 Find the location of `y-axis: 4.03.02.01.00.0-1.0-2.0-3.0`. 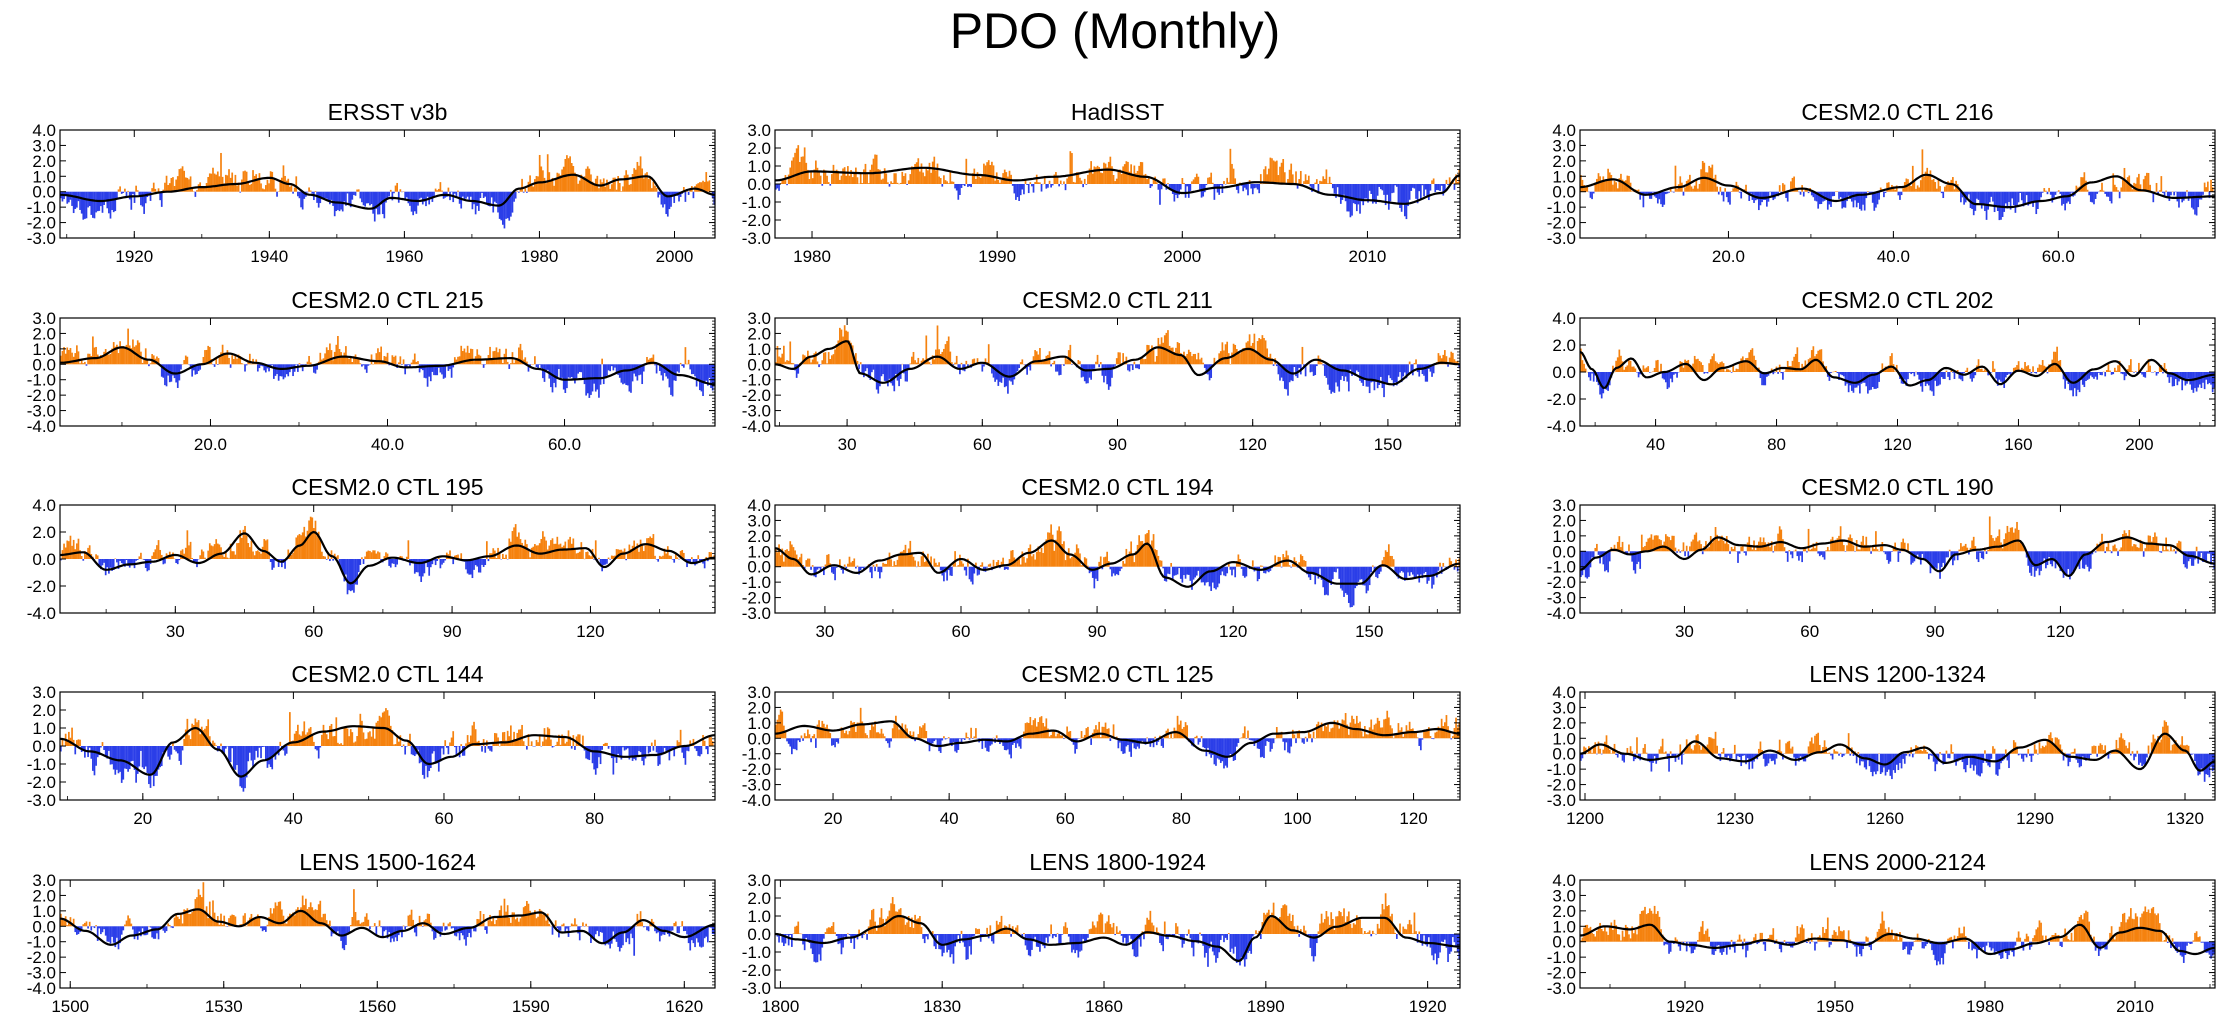

y-axis: 4.03.02.01.00.0-1.0-2.0-3.0 is located at coordinates (1101, 559).